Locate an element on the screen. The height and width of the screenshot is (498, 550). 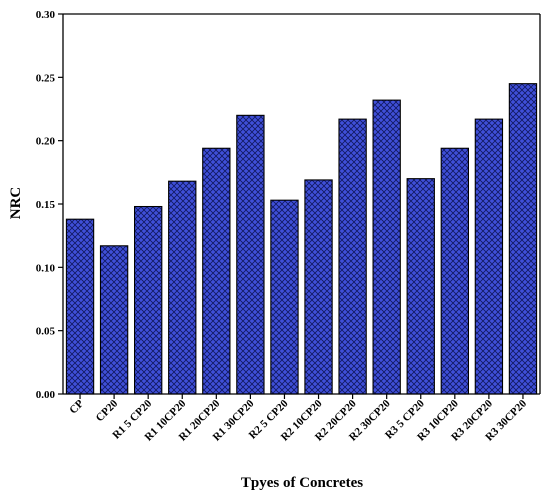
y-tick-label: 0.00 is located at coordinates (46, 395).